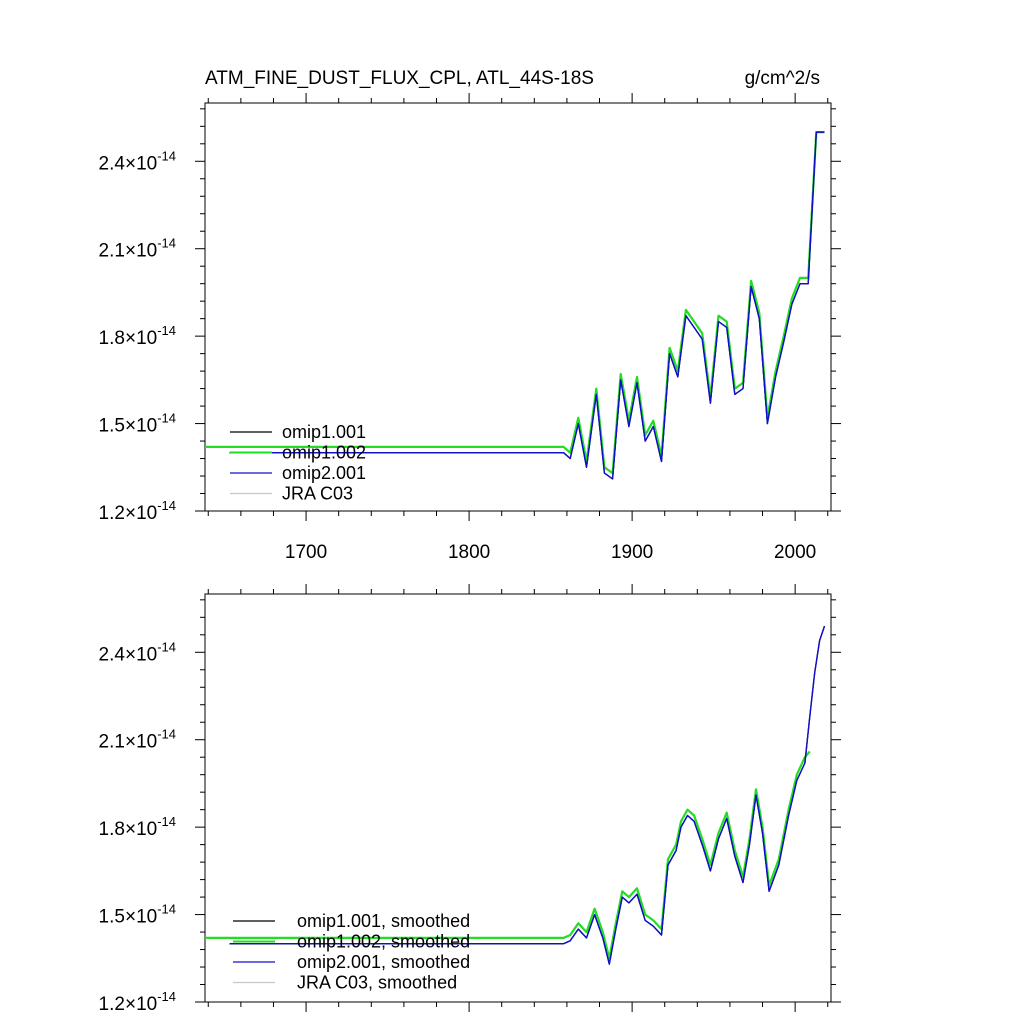 This screenshot has height=1024, width=1024. I want to click on legend-label: omip1.002, smoothed, so click(383, 942).